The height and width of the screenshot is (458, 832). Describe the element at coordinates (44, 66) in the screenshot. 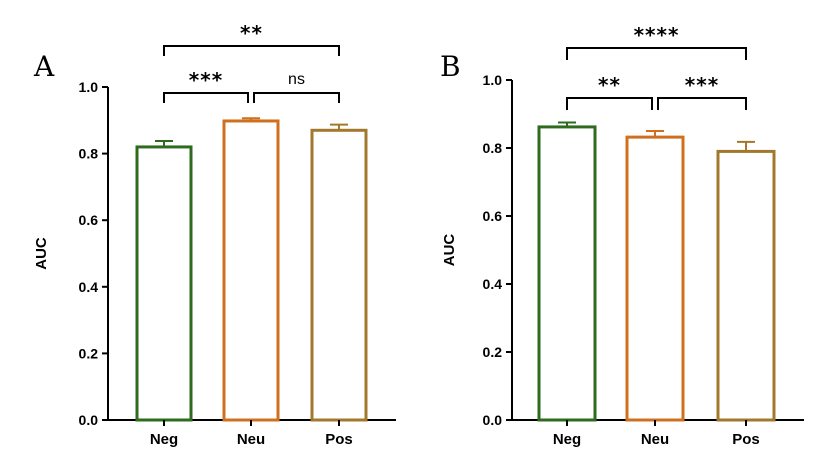

I see `panel-label: A` at that location.